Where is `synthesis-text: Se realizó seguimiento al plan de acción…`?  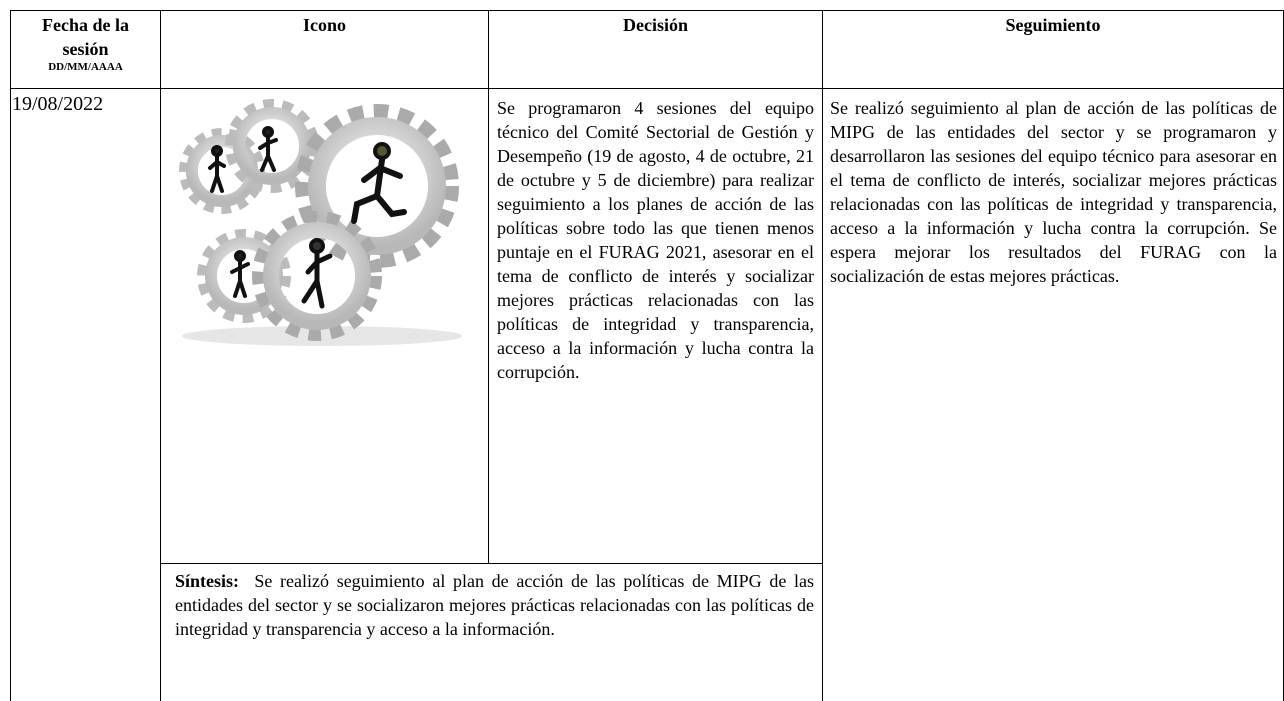 synthesis-text: Se realizó seguimiento al plan de acción… is located at coordinates (495, 605).